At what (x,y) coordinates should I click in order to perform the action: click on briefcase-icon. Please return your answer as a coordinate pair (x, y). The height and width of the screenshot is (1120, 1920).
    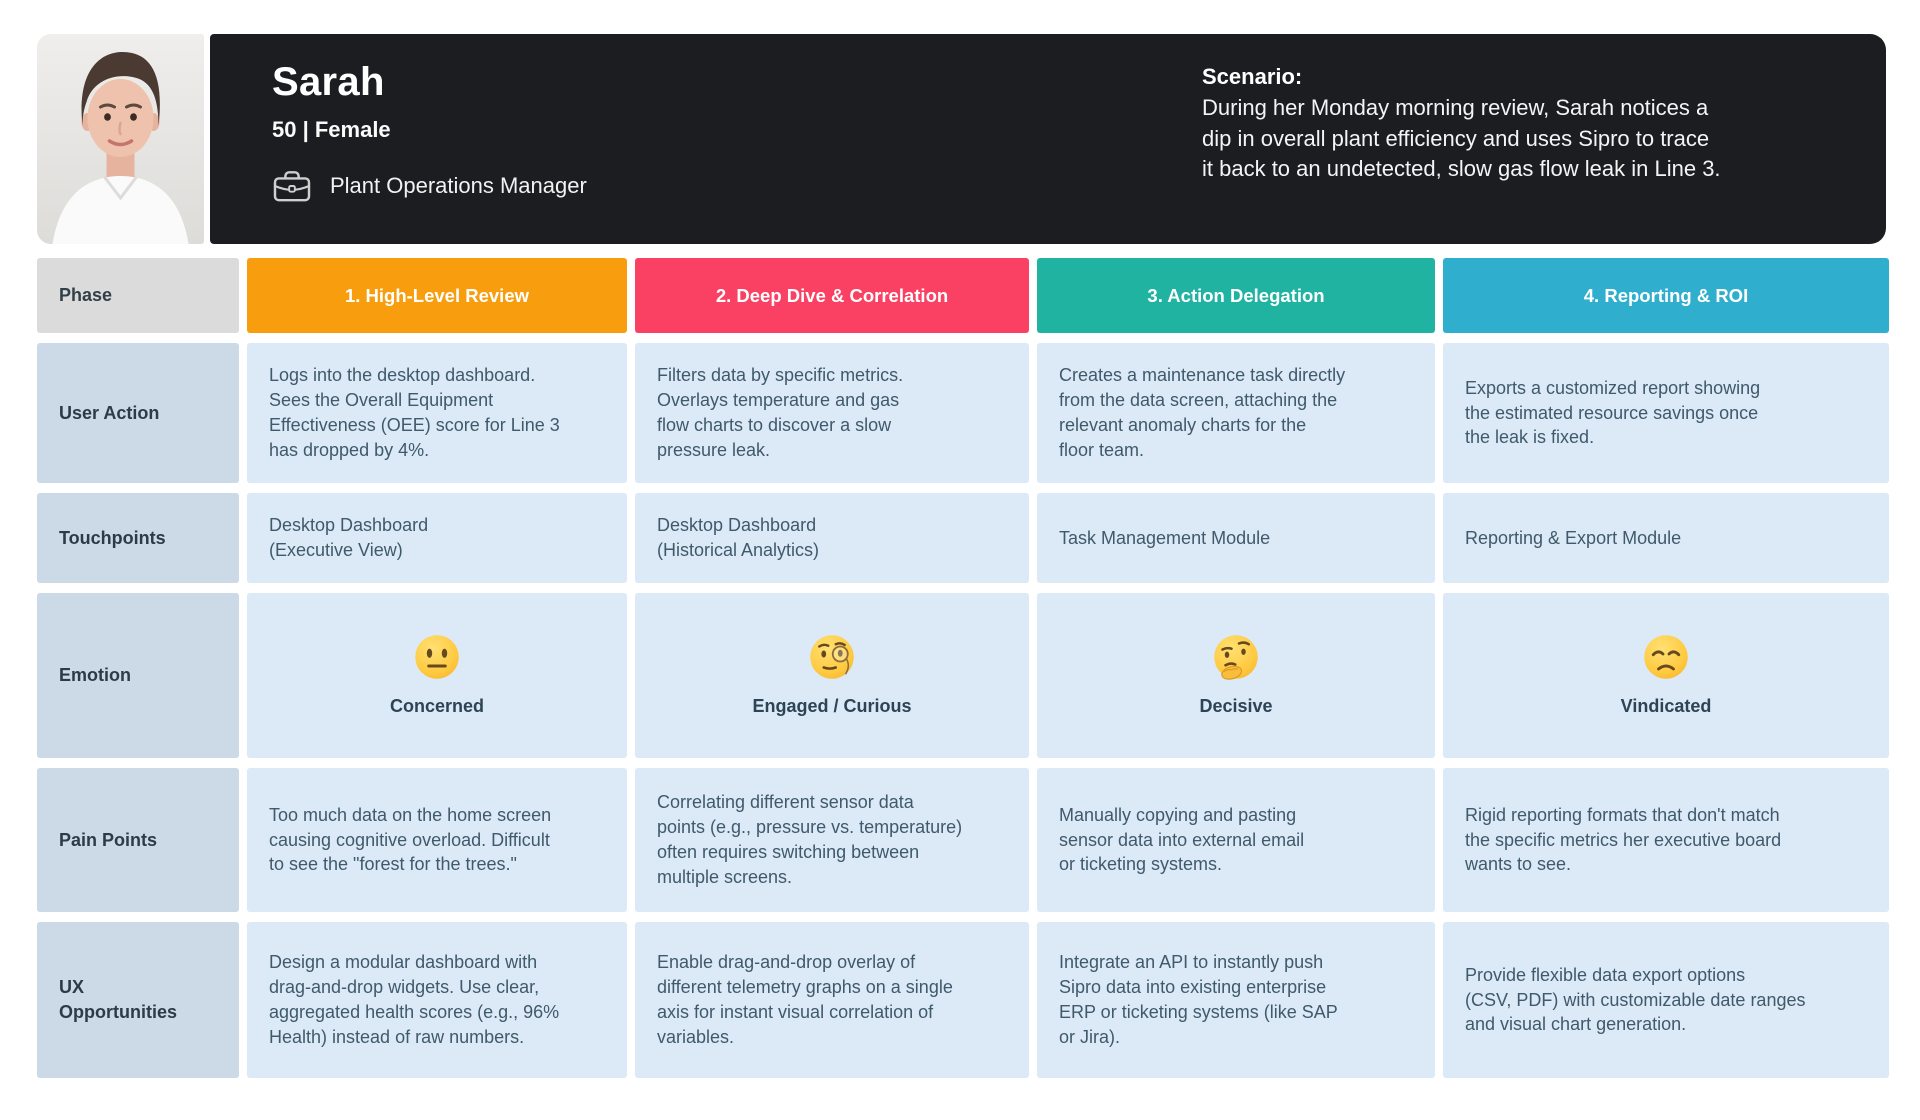
    Looking at the image, I should click on (292, 186).